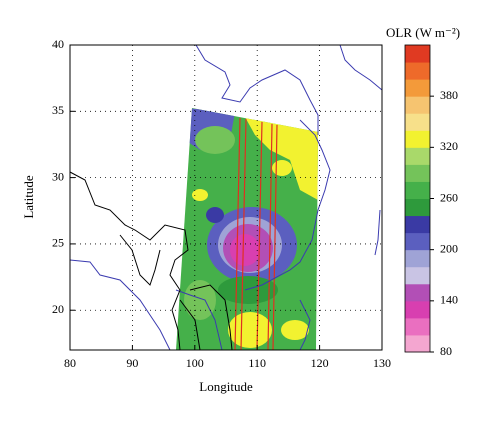 This screenshot has height=423, width=500. I want to click on x-tick-label: 130, so click(382, 363).